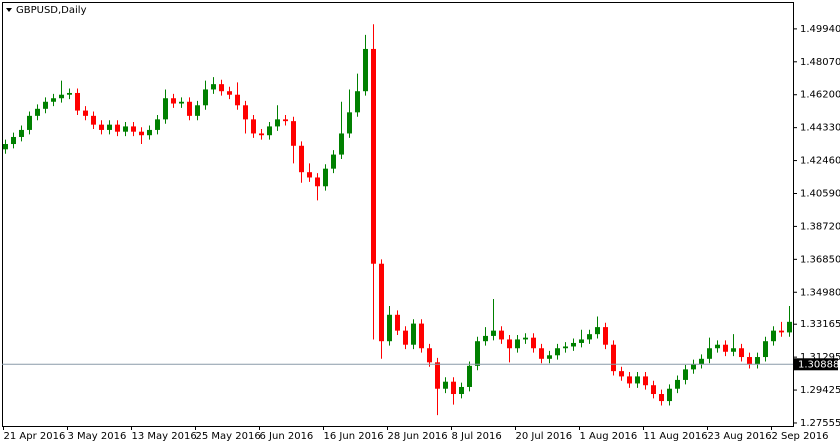 The image size is (840, 447). Describe the element at coordinates (820, 259) in the screenshot. I see `y-tick-label: 1.36850` at that location.